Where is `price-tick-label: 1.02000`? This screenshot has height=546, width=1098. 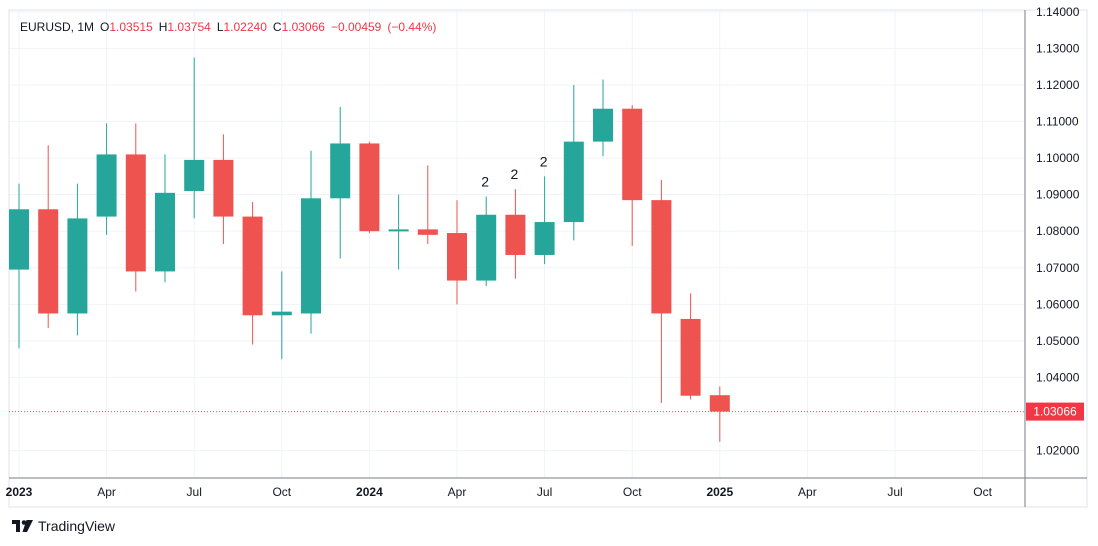
price-tick-label: 1.02000 is located at coordinates (1058, 451).